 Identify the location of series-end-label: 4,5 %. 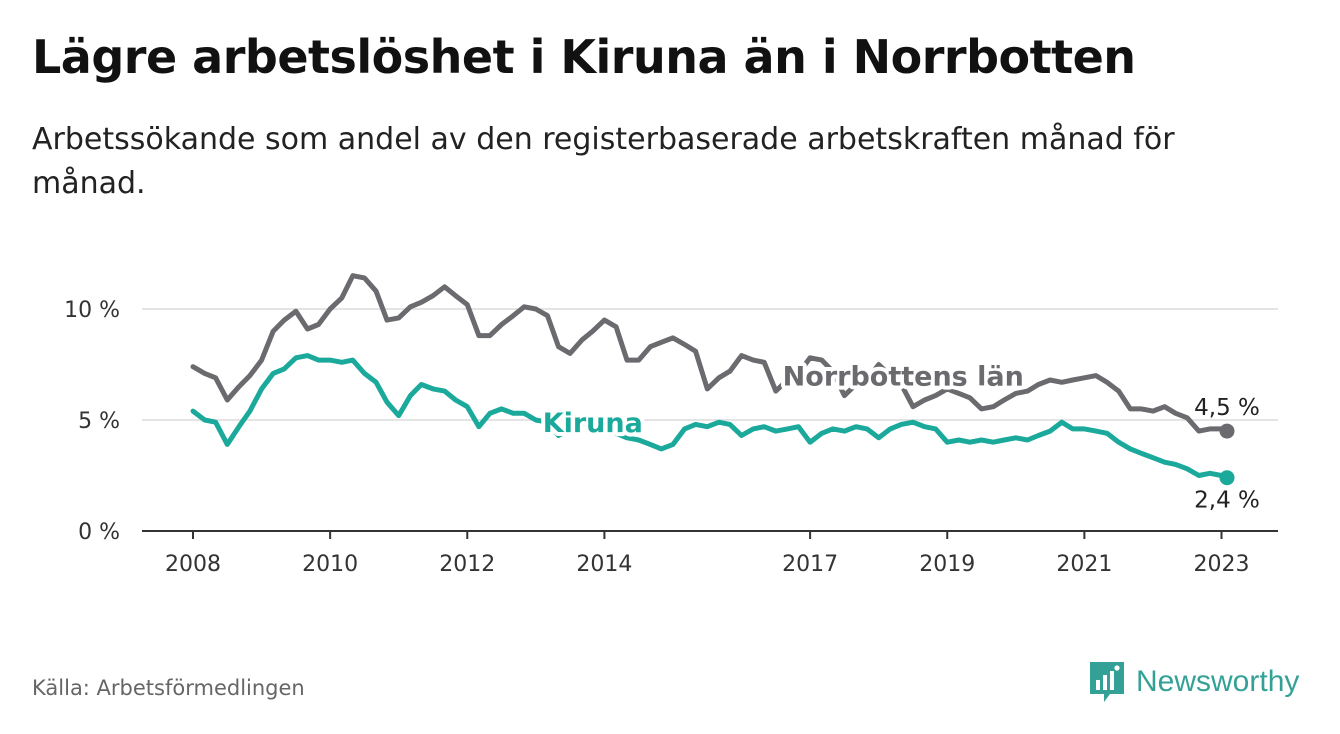
(1227, 408).